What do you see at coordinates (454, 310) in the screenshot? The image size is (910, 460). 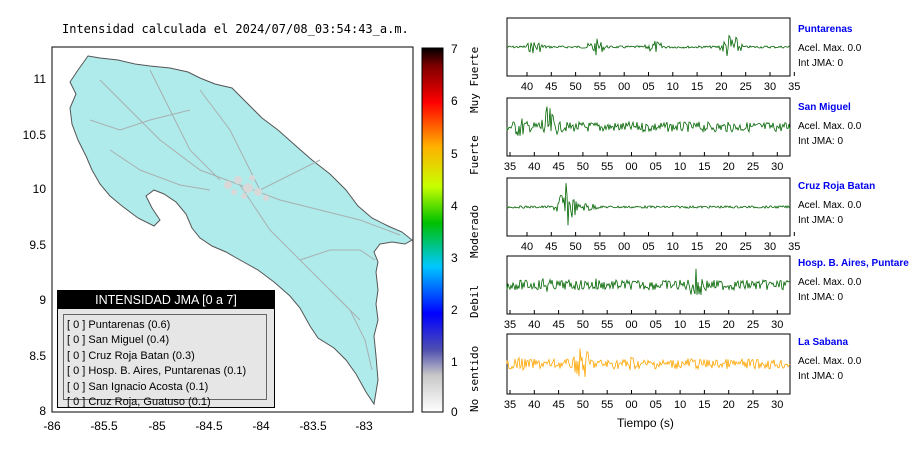 I see `colorbar-tick: 2` at bounding box center [454, 310].